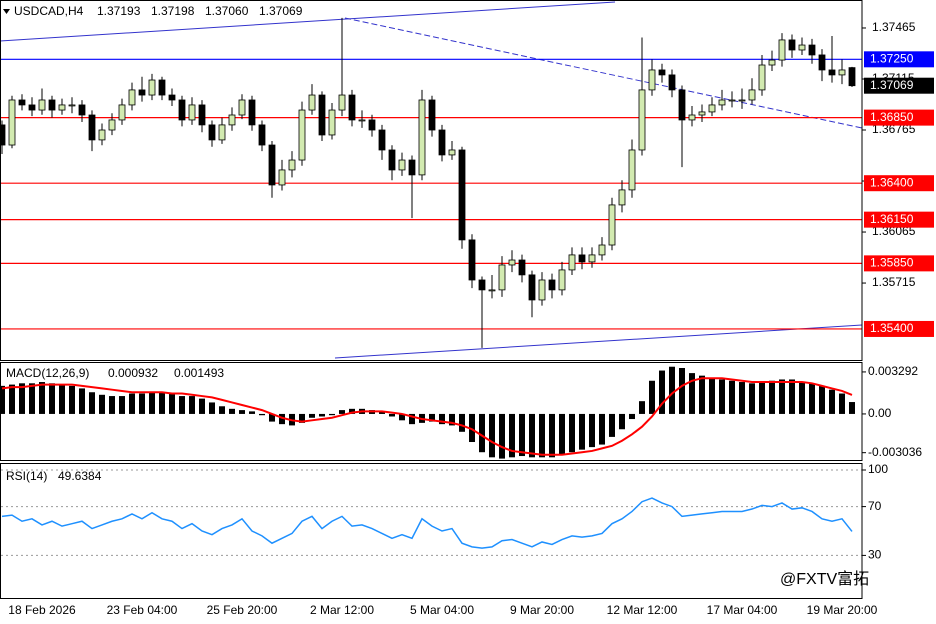  Describe the element at coordinates (895, 452) in the screenshot. I see `y-tick-label: -0.003036` at that location.